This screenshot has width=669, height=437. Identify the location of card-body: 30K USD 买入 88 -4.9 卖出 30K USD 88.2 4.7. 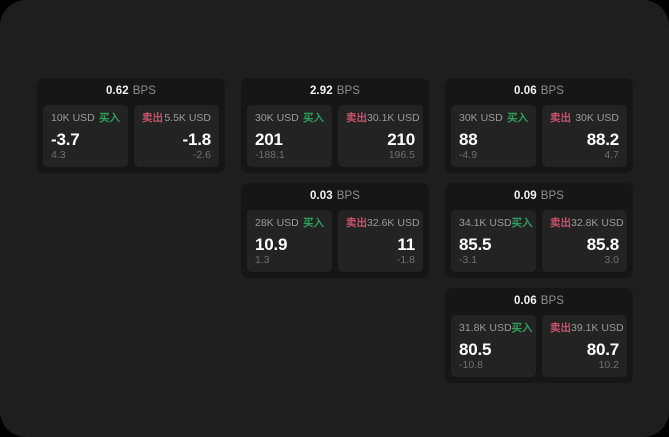
(539, 136).